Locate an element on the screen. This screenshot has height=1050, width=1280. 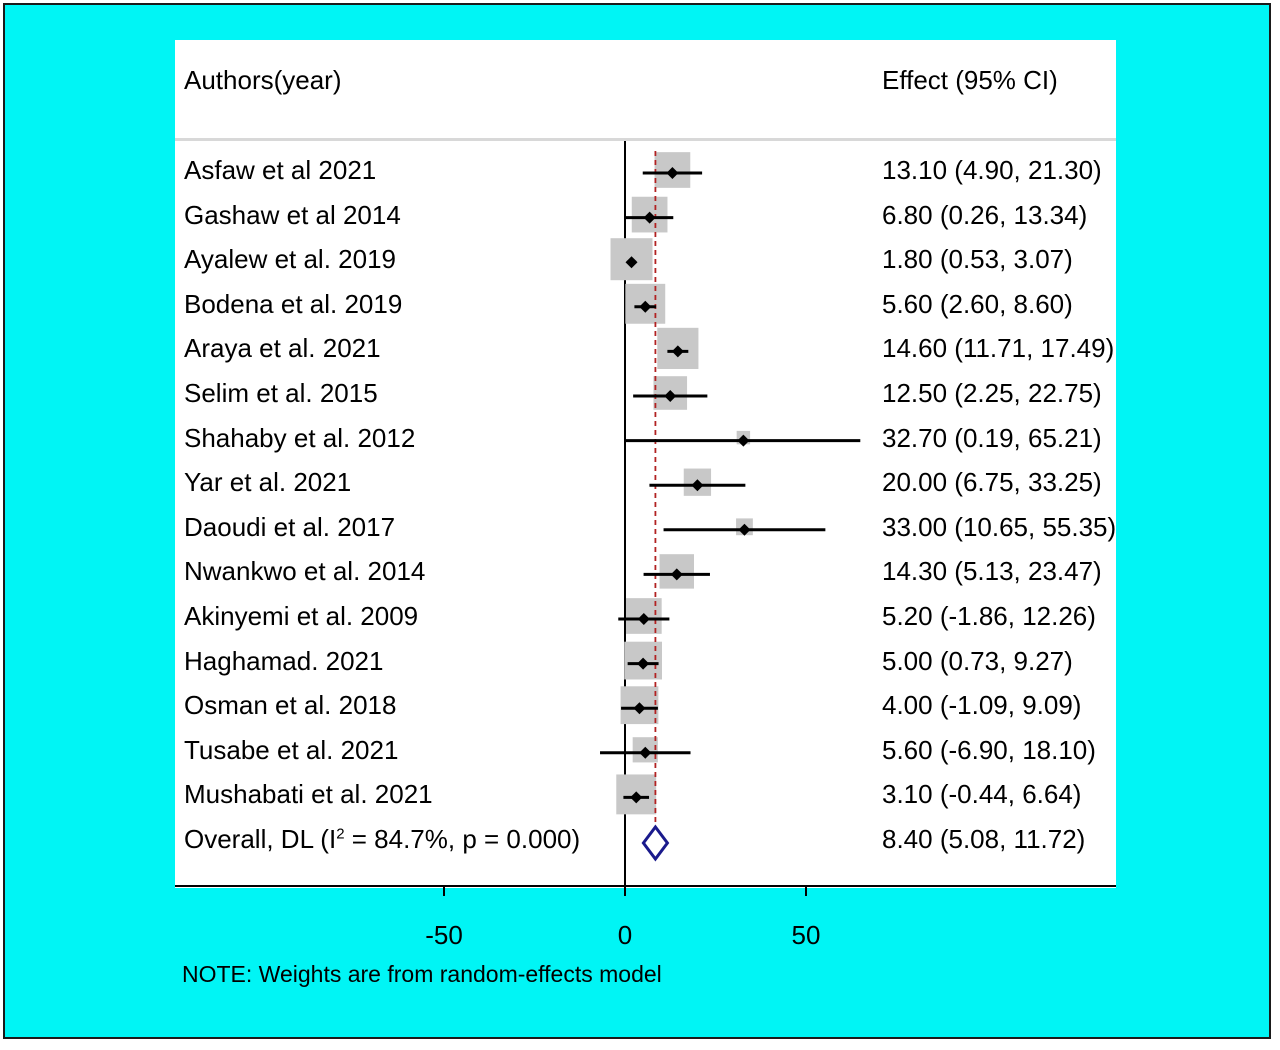
study-label: Daoudi et al. 2017 is located at coordinates (290, 526).